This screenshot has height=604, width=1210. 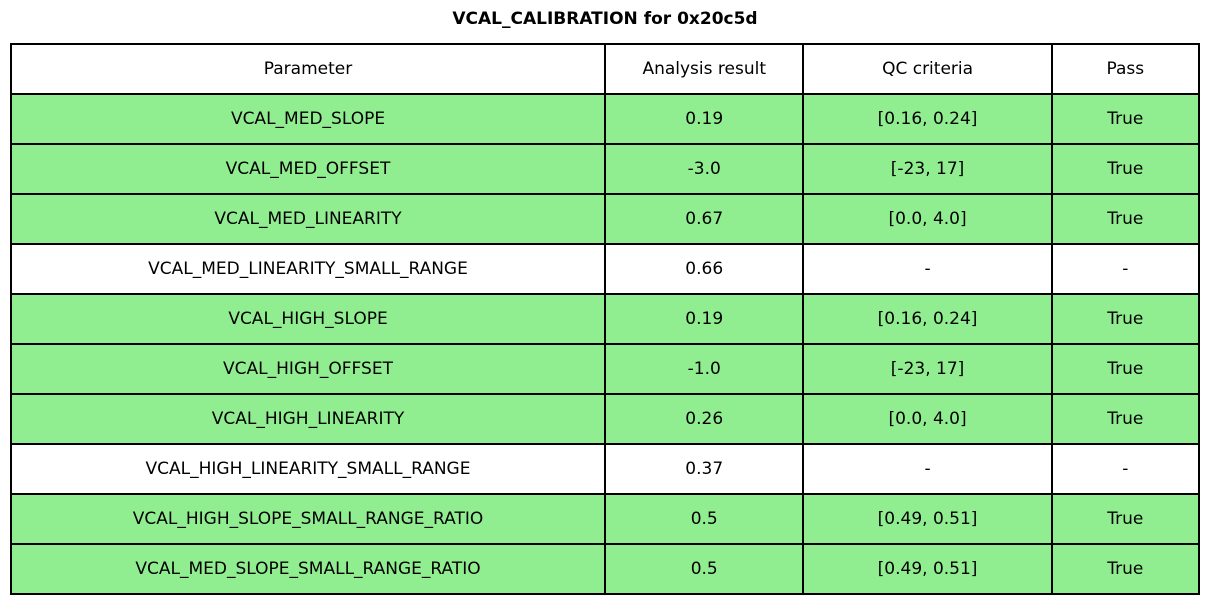 I want to click on cell-analysis-result: -1.0, so click(x=704, y=369).